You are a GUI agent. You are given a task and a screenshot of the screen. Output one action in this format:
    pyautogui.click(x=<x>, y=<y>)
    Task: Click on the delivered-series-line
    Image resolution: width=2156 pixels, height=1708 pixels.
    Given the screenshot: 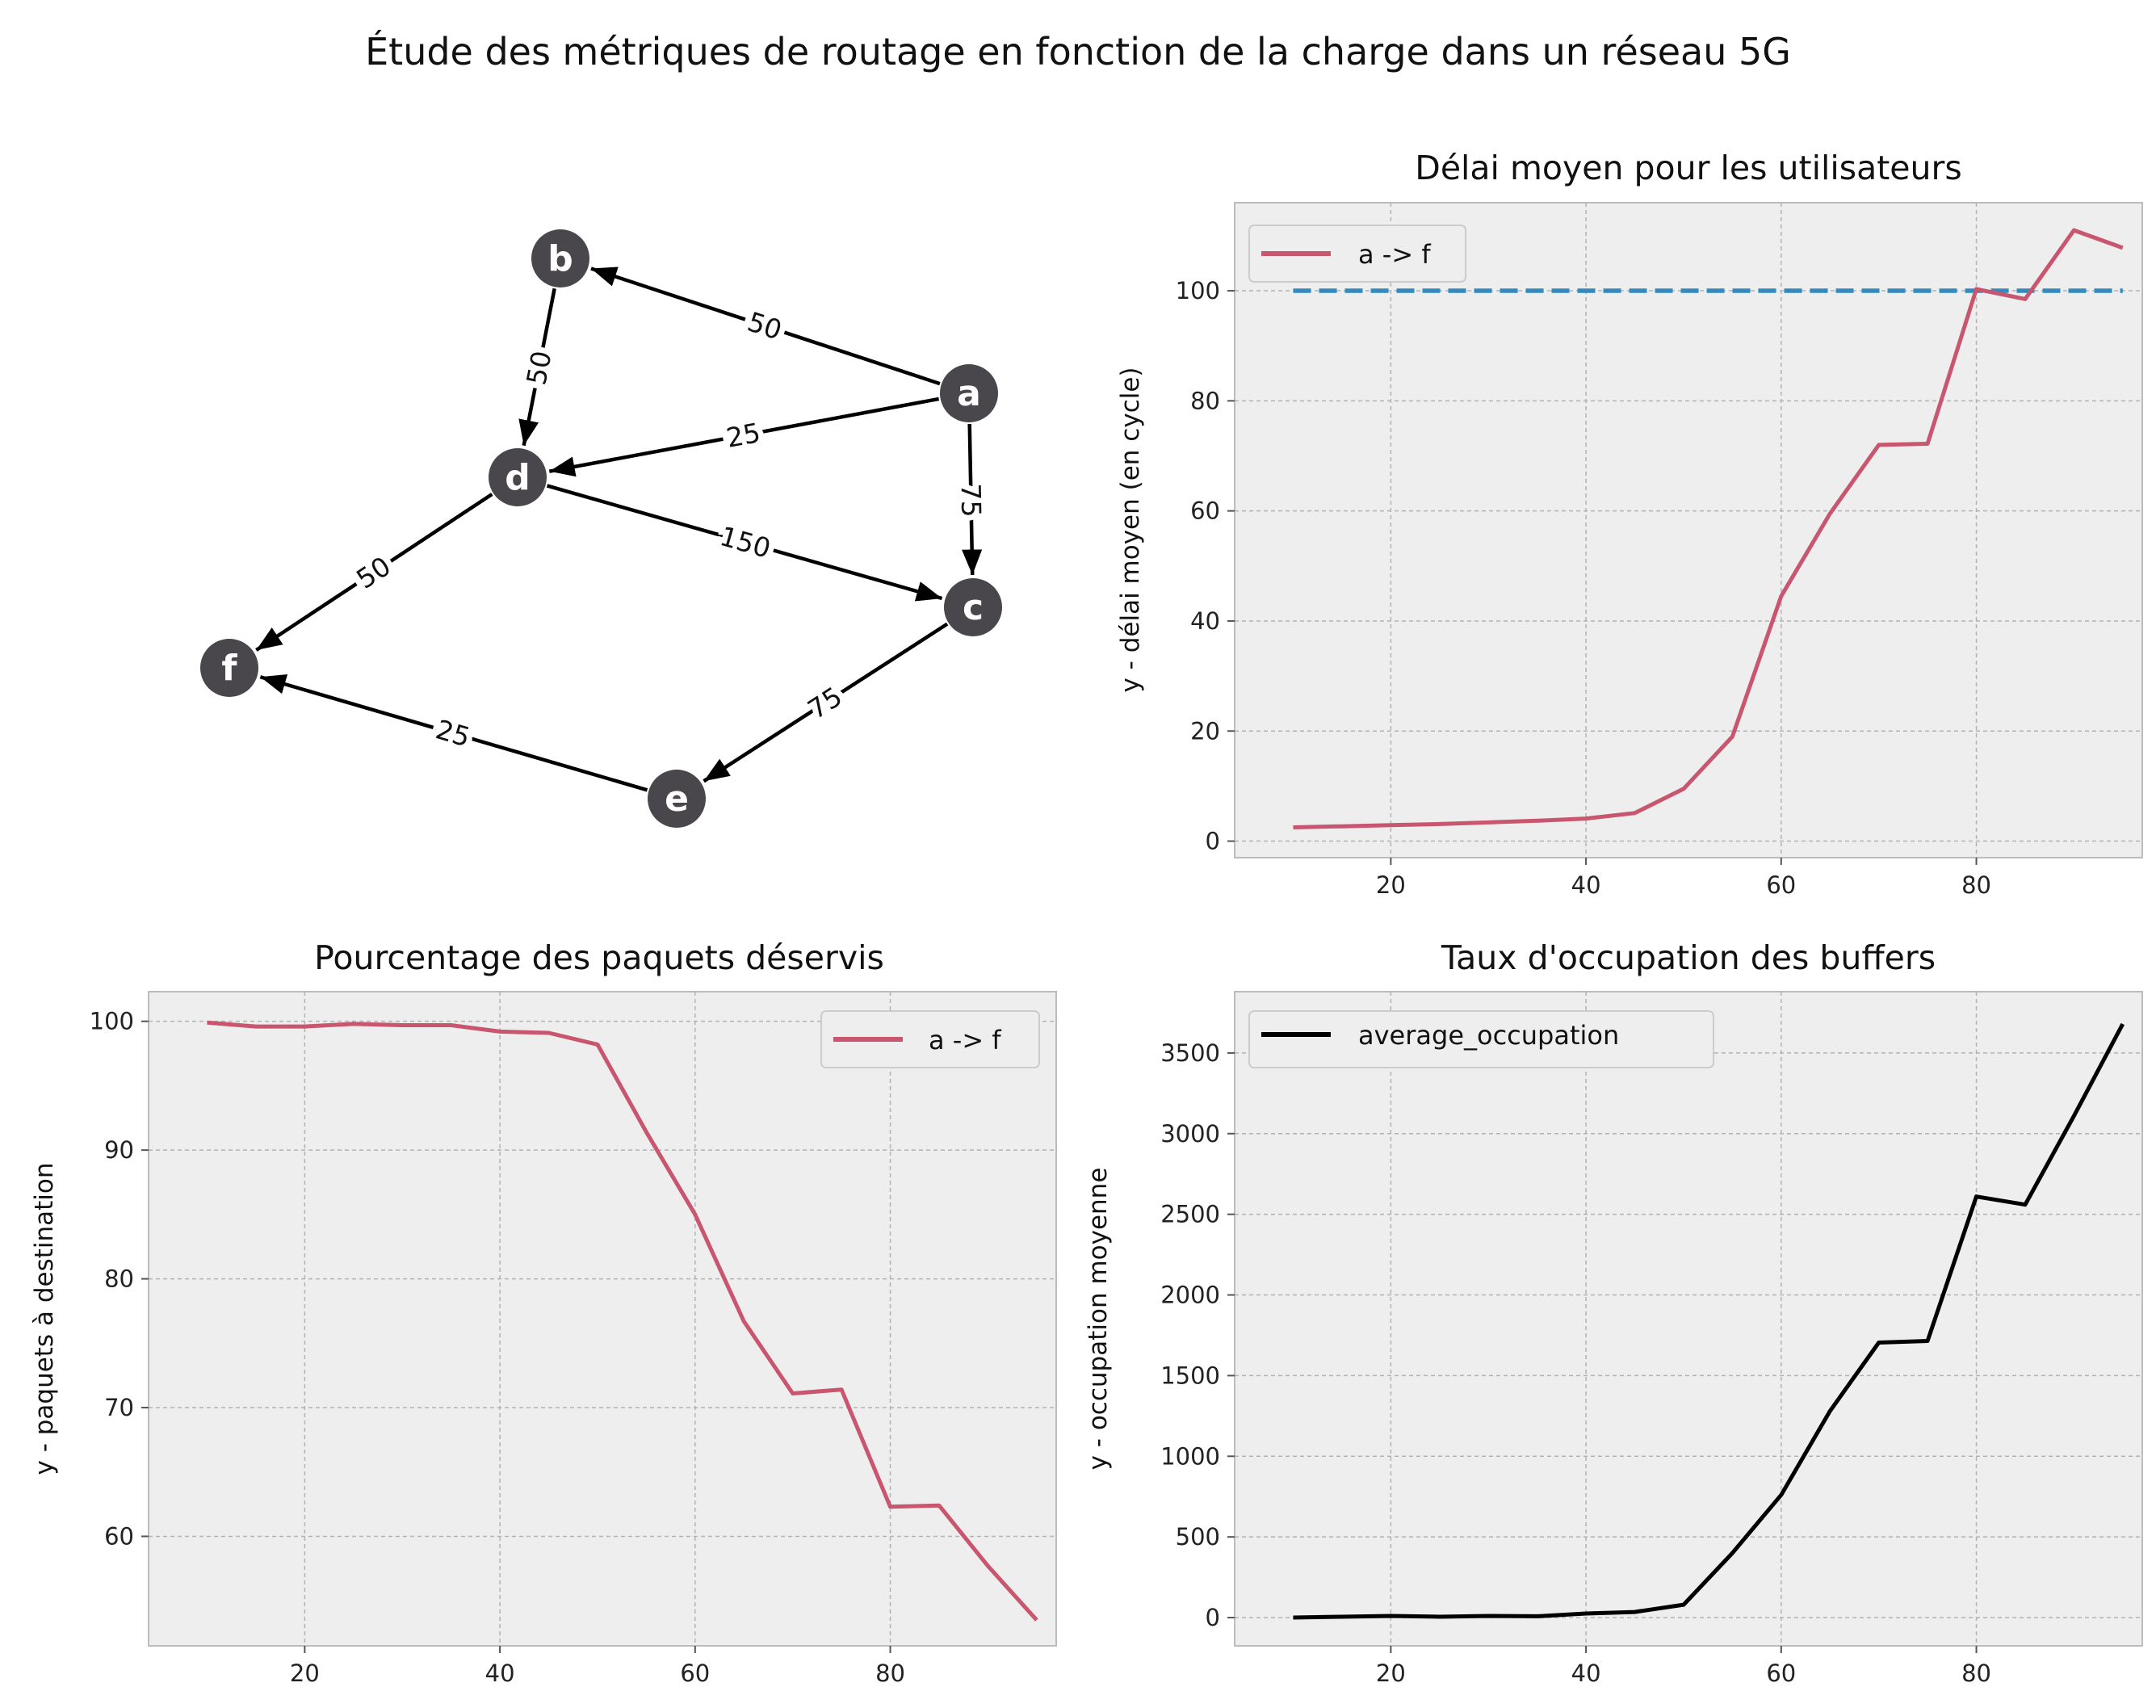 What is the action you would take?
    pyautogui.click(x=622, y=1321)
    